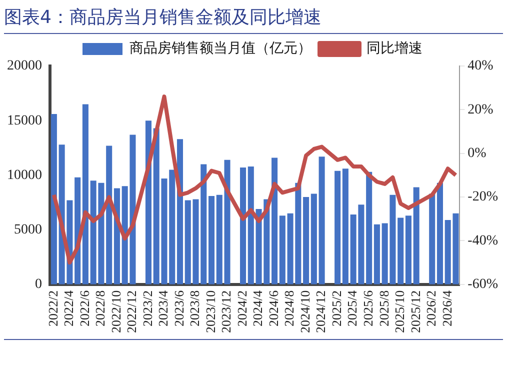 This screenshot has width=507, height=367. What do you see at coordinates (446, 308) in the screenshot?
I see `x-tick-label: 2026/4` at bounding box center [446, 308].